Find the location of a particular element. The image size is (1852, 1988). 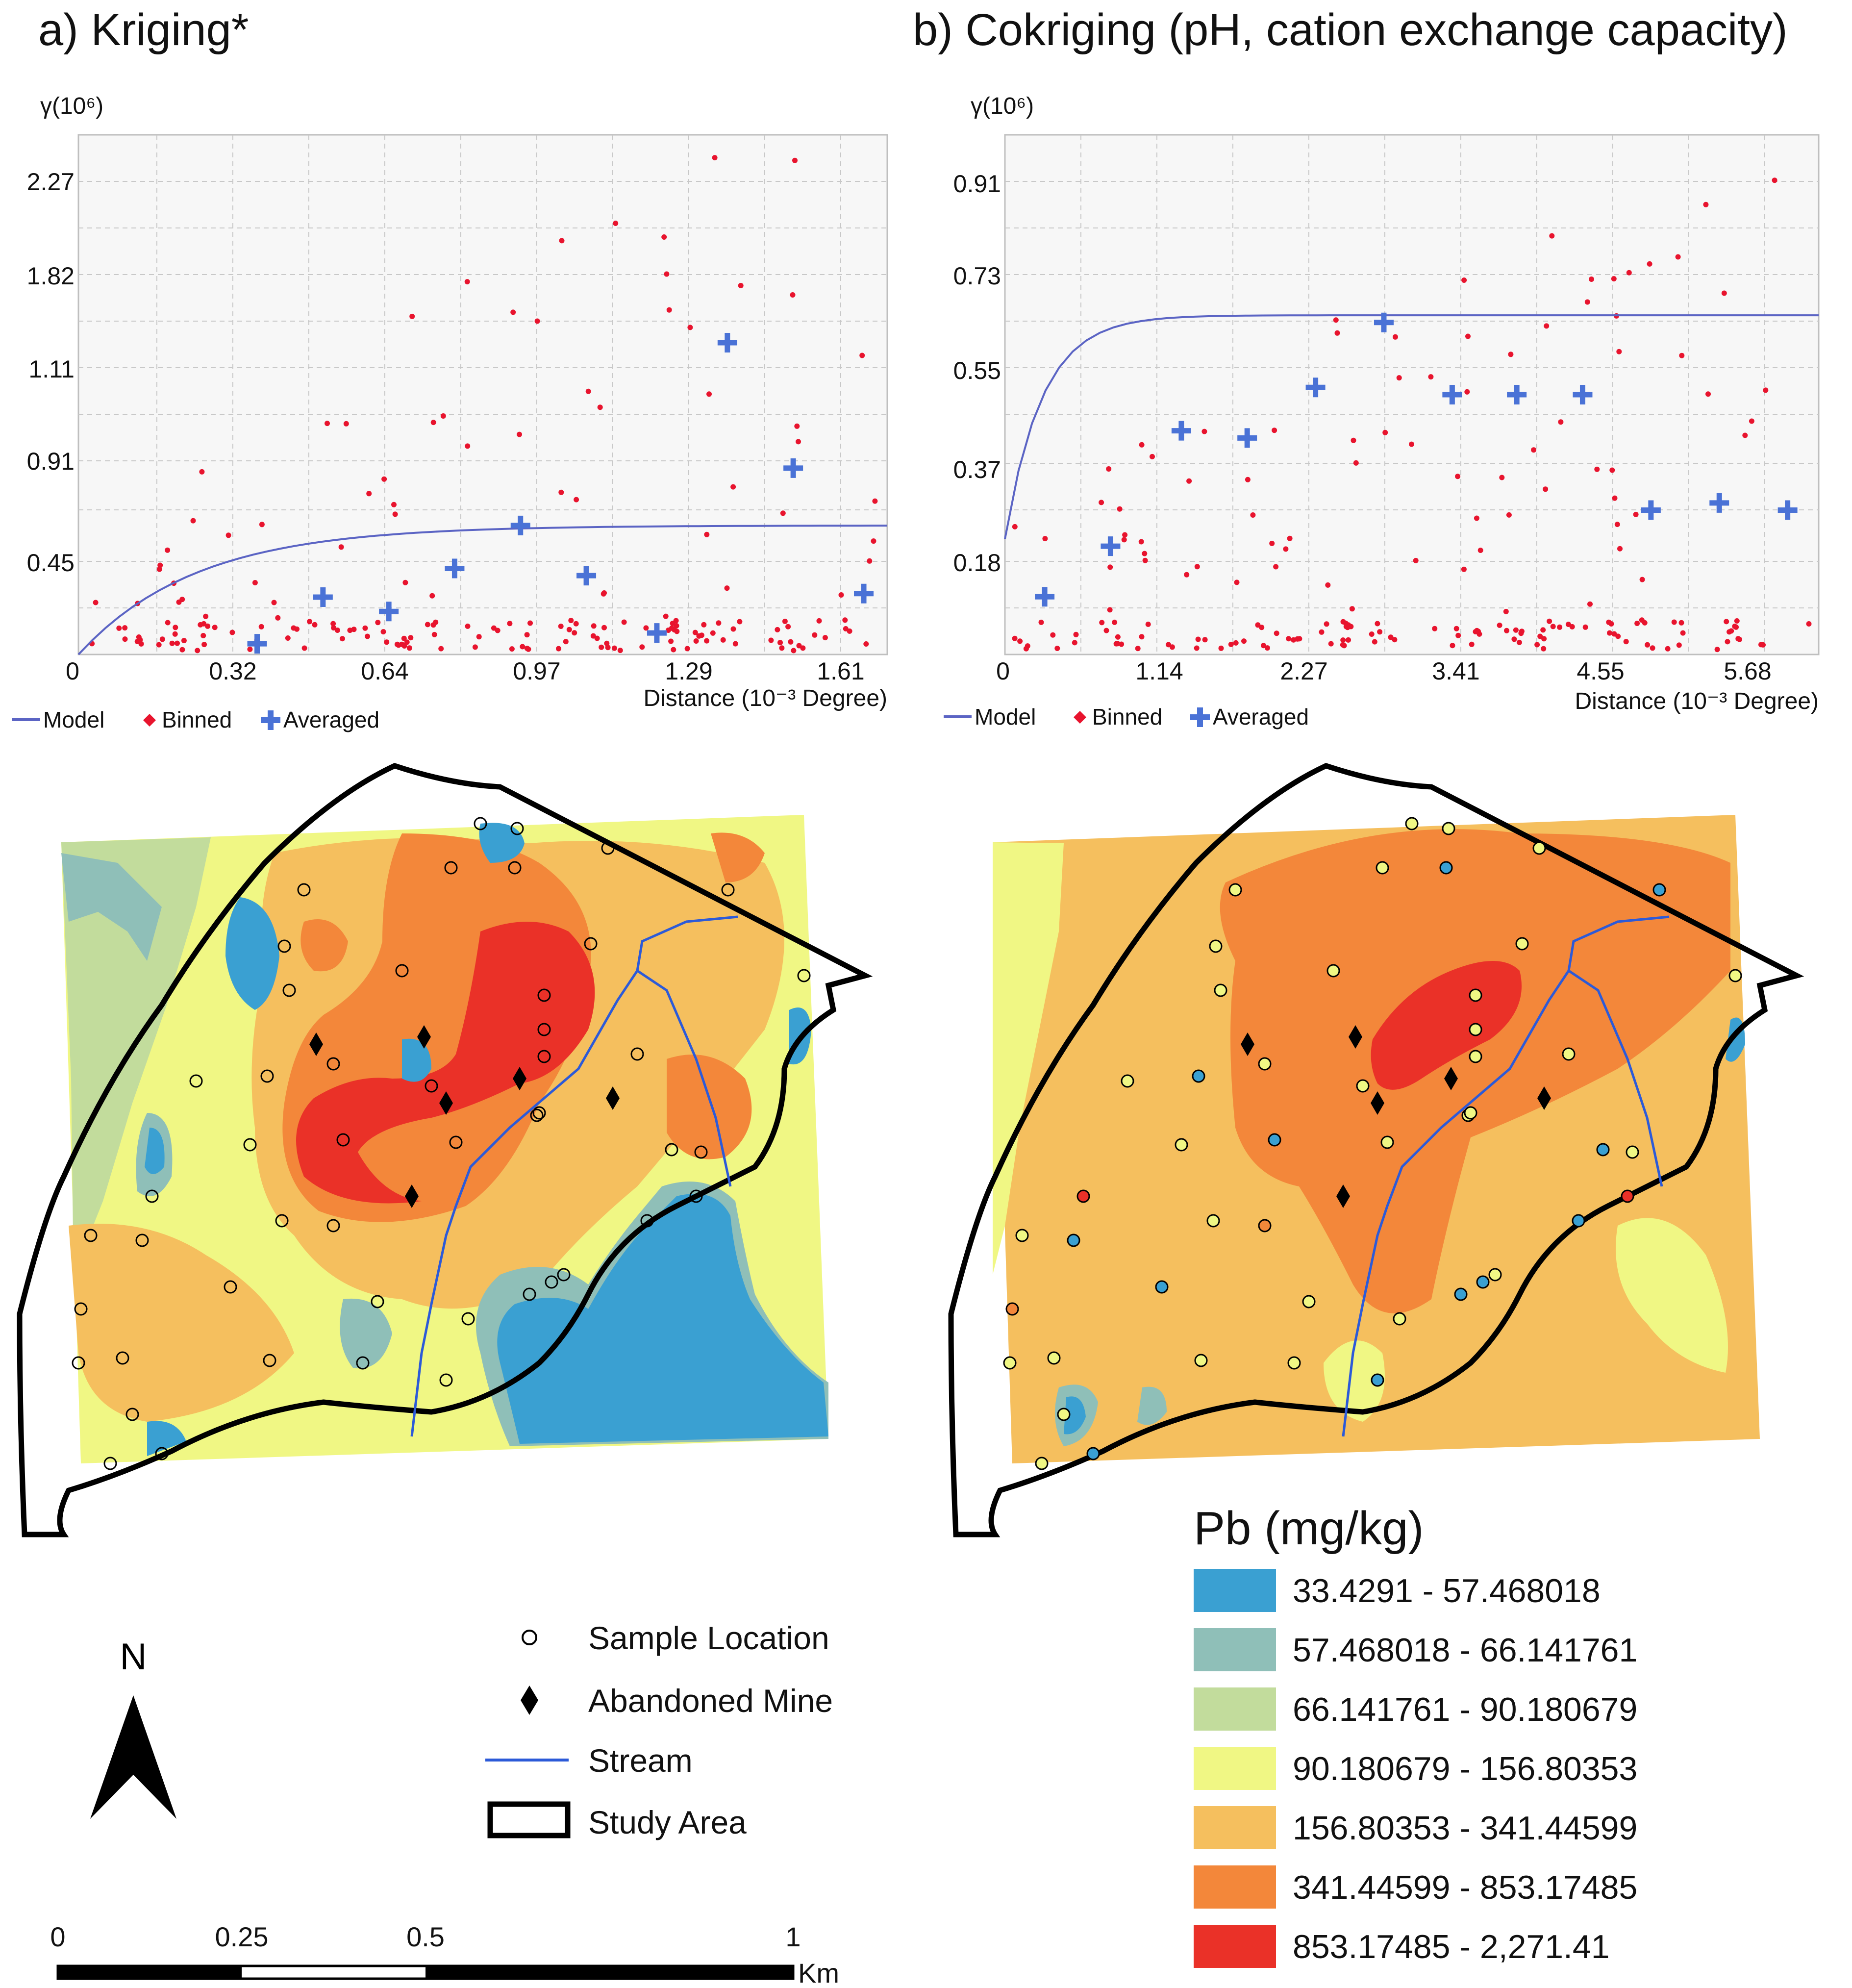

xtick-label: 2.27 is located at coordinates (1303, 671).